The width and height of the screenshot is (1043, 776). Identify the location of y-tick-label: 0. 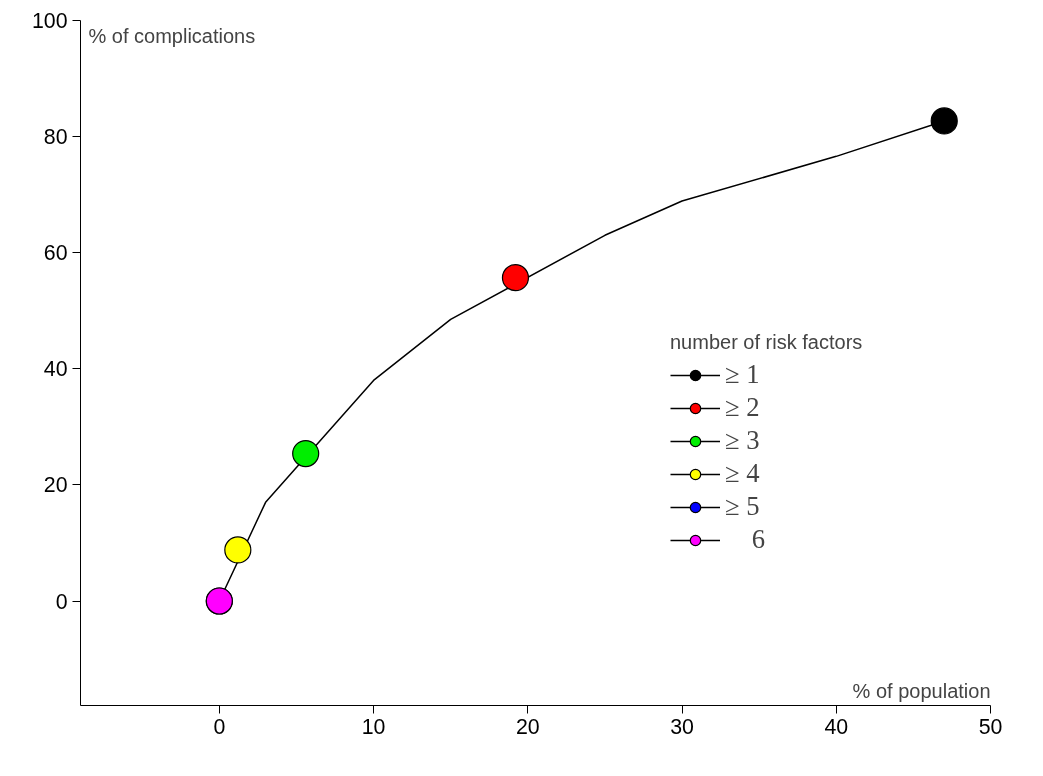
(61, 601).